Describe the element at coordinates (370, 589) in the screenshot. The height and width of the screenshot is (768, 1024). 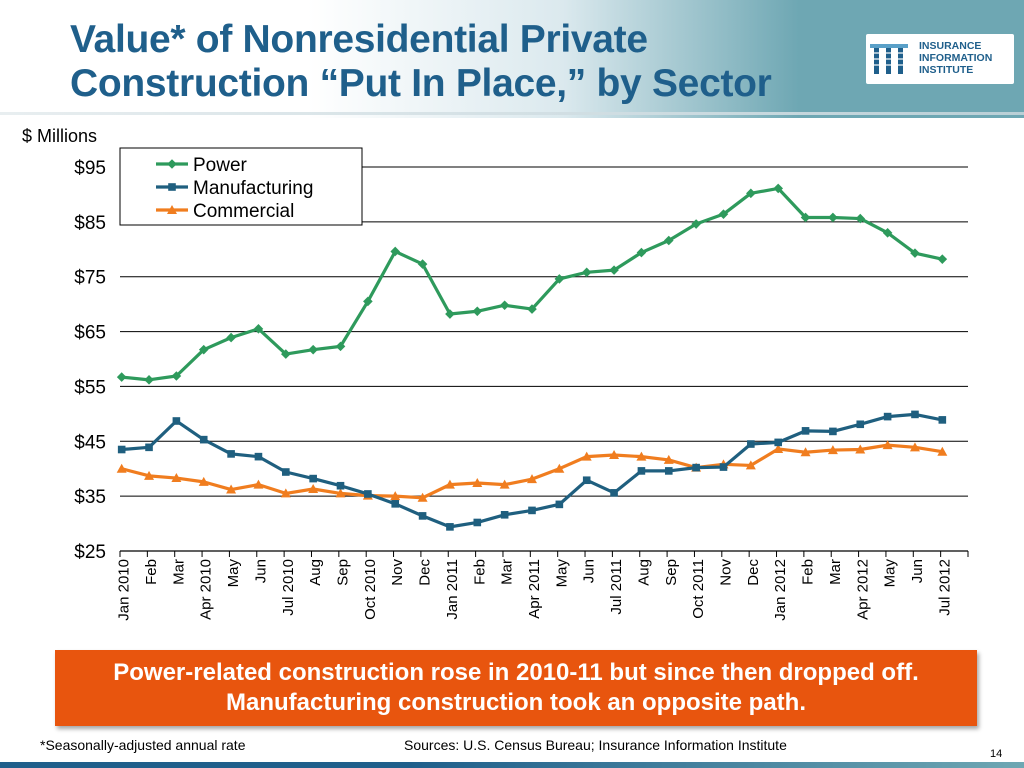
I see `x-tick-label: Oct 2010` at that location.